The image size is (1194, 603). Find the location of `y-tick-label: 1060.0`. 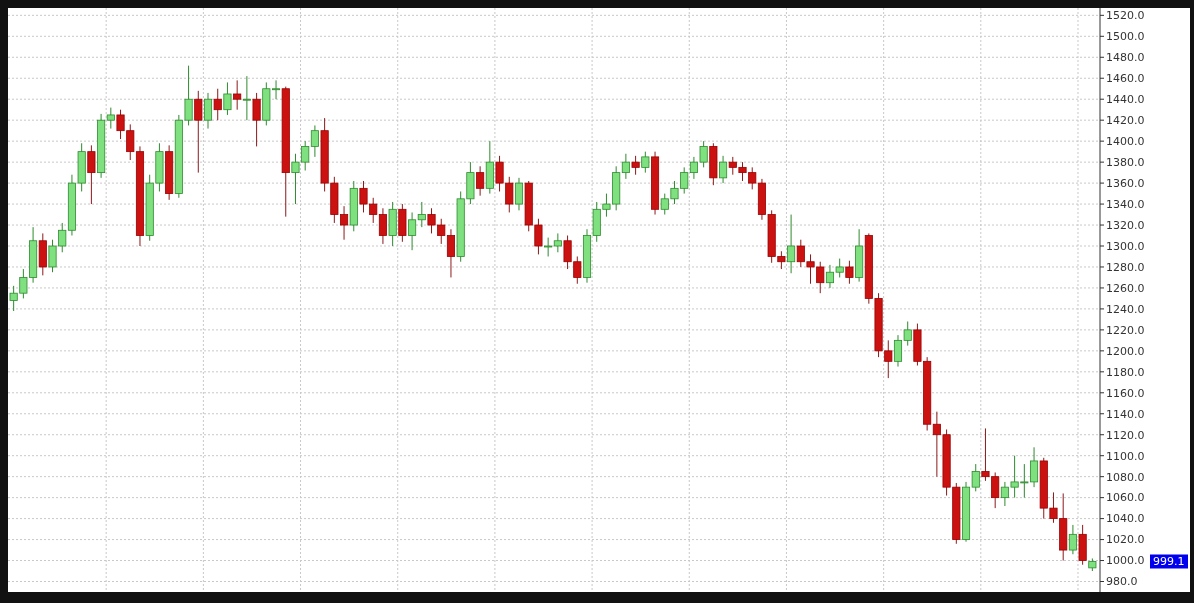

y-tick-label: 1060.0 is located at coordinates (1125, 498).